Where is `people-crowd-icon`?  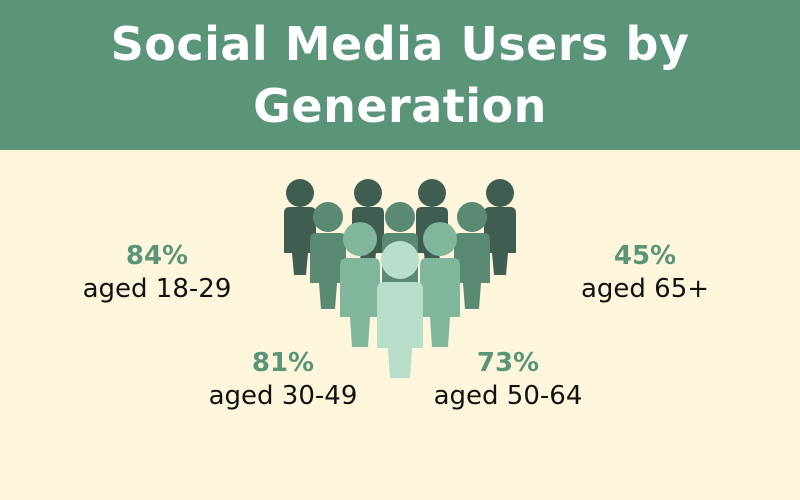
people-crowd-icon is located at coordinates (400, 278).